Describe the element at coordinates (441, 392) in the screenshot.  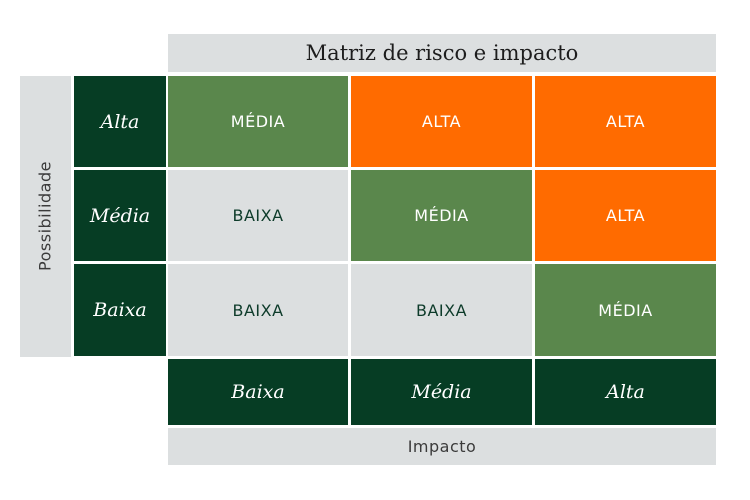
I see `col-label-media: Média` at that location.